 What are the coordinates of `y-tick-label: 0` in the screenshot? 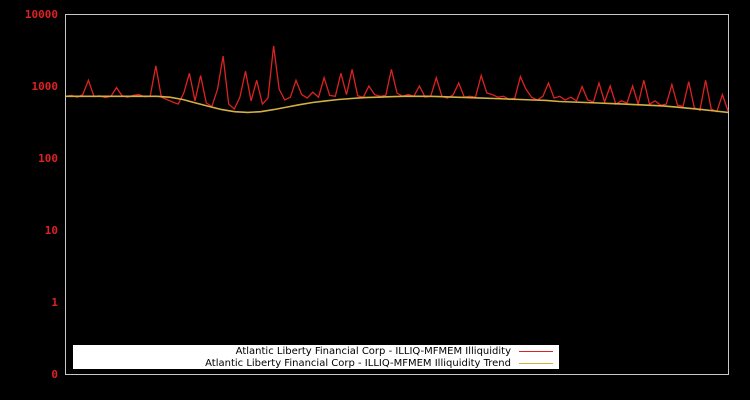 It's located at (54, 374).